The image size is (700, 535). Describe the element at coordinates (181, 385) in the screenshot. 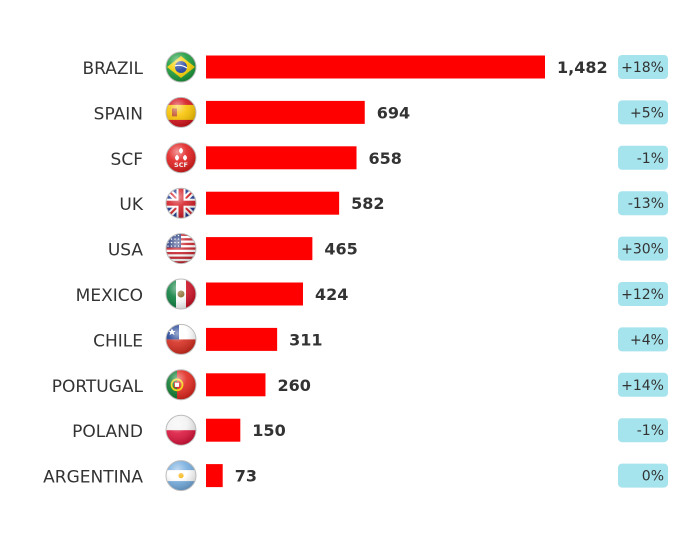

I see `portugal-flag-icon` at that location.